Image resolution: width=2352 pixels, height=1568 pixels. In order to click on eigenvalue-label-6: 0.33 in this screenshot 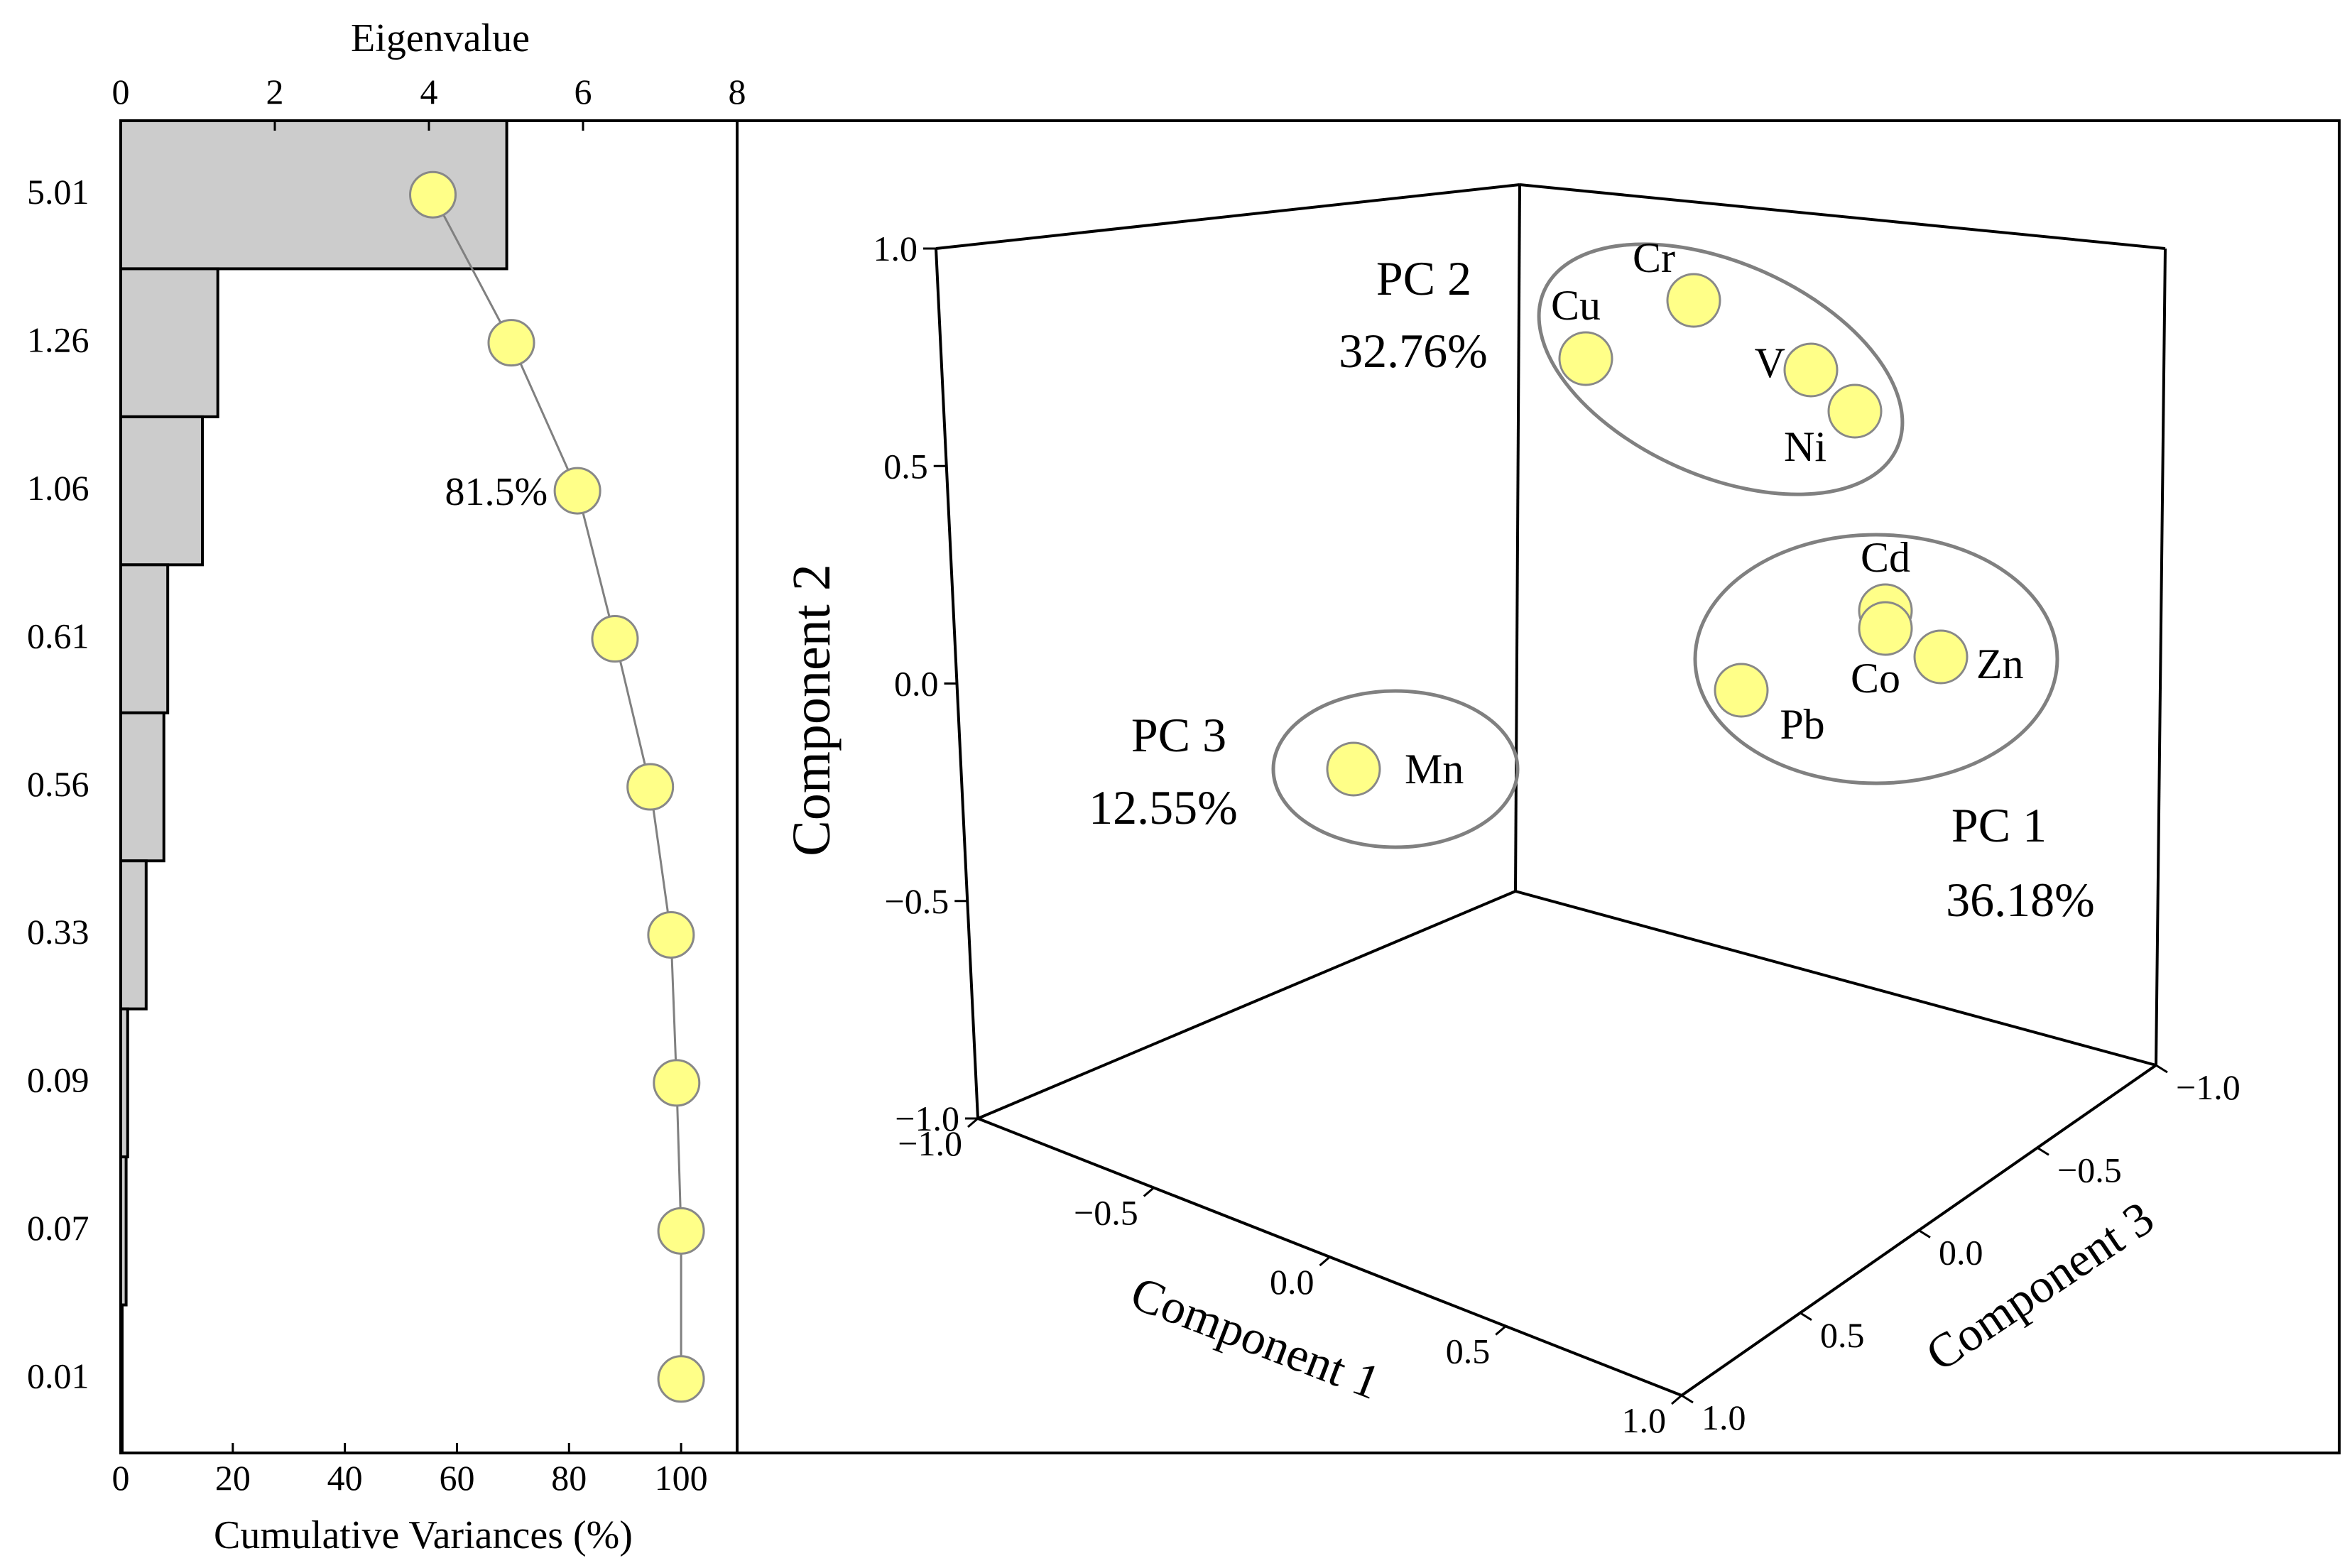, I will do `click(58, 932)`.